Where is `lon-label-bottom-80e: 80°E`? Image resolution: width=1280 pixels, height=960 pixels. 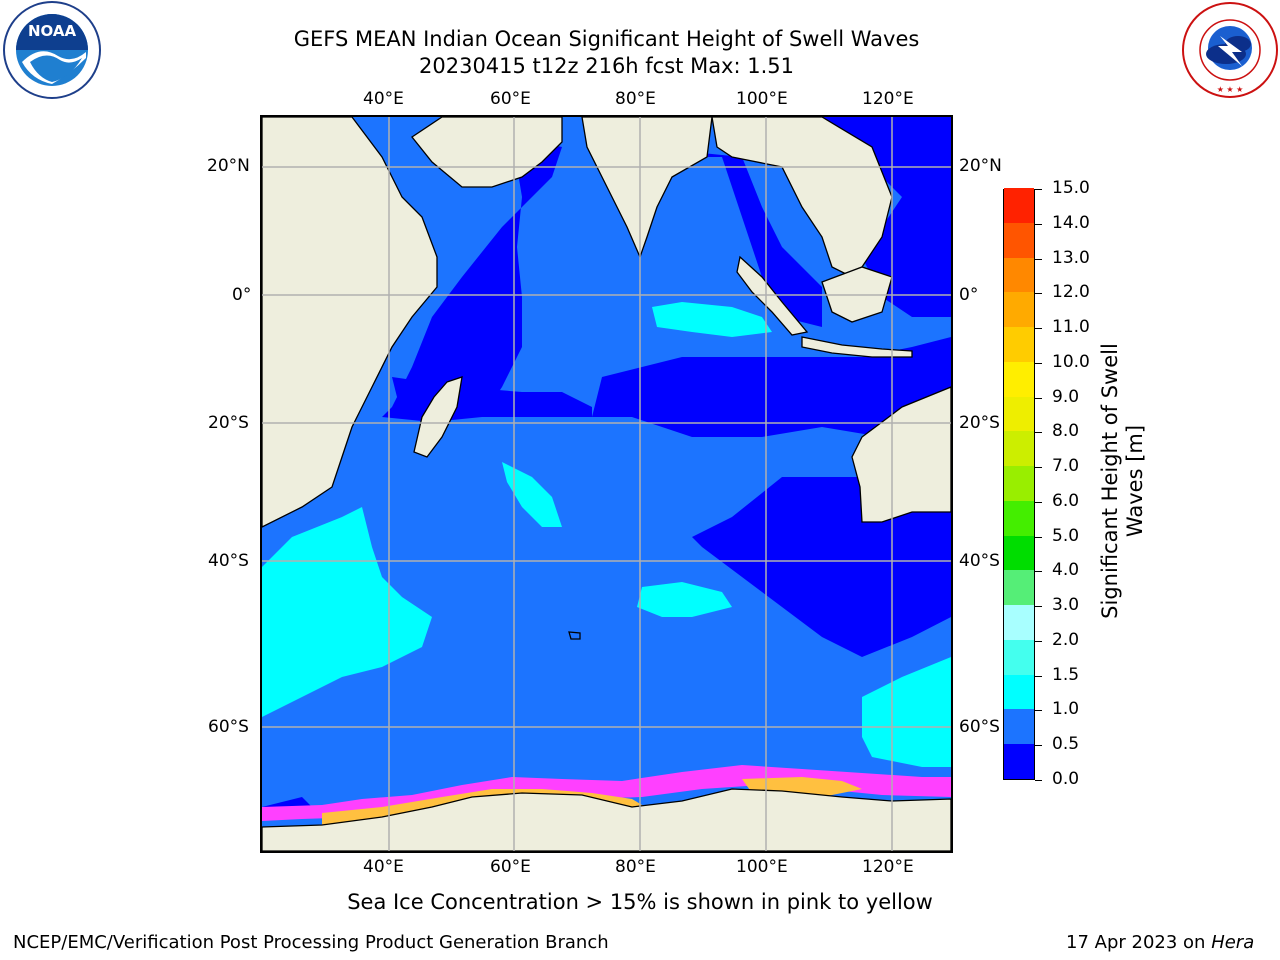
lon-label-bottom-80e: 80°E is located at coordinates (635, 867).